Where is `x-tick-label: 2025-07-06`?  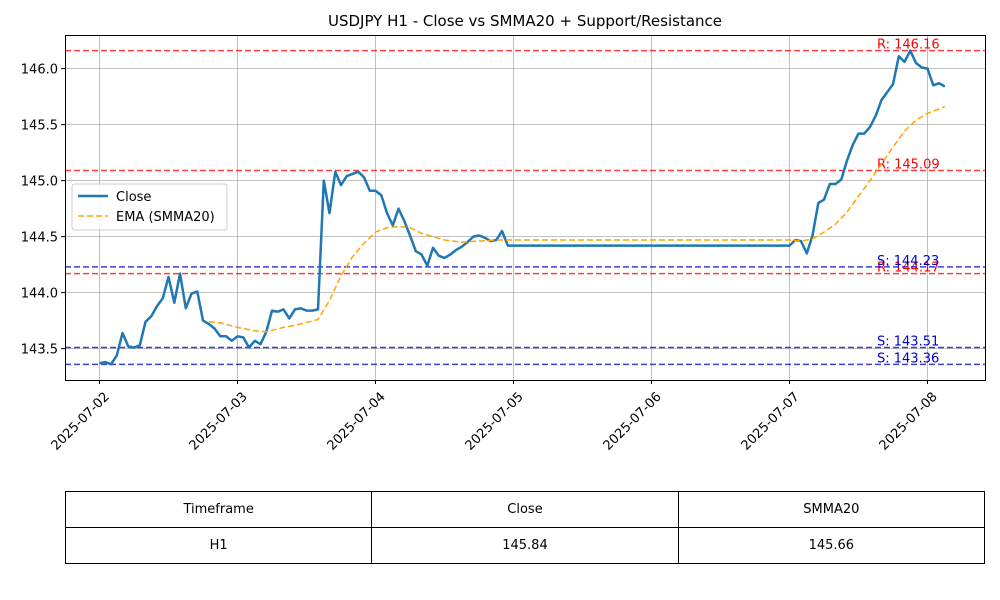 x-tick-label: 2025-07-06 is located at coordinates (633, 422).